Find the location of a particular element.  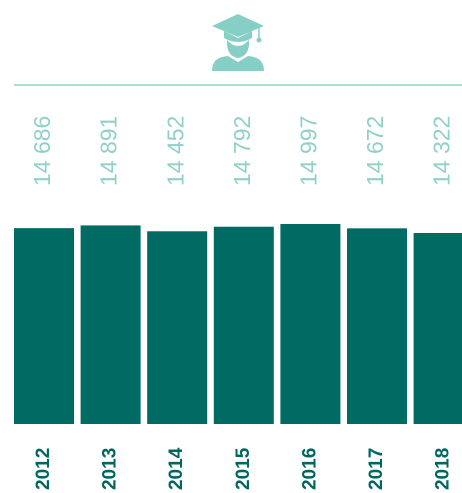

x-tick-label: 2018 is located at coordinates (443, 469).